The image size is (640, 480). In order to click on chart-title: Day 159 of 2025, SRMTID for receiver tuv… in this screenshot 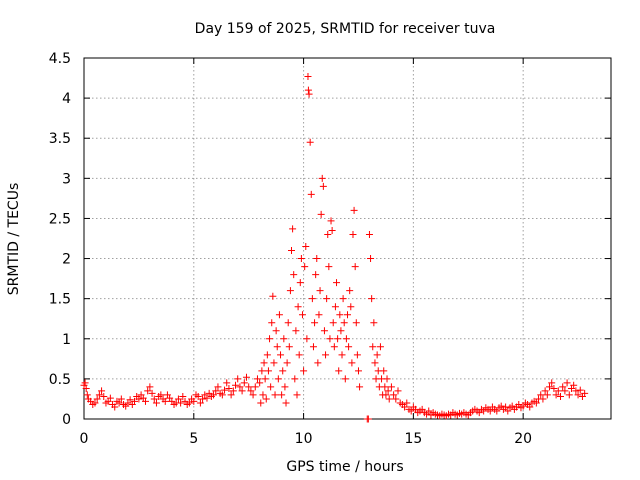, I will do `click(345, 29)`.